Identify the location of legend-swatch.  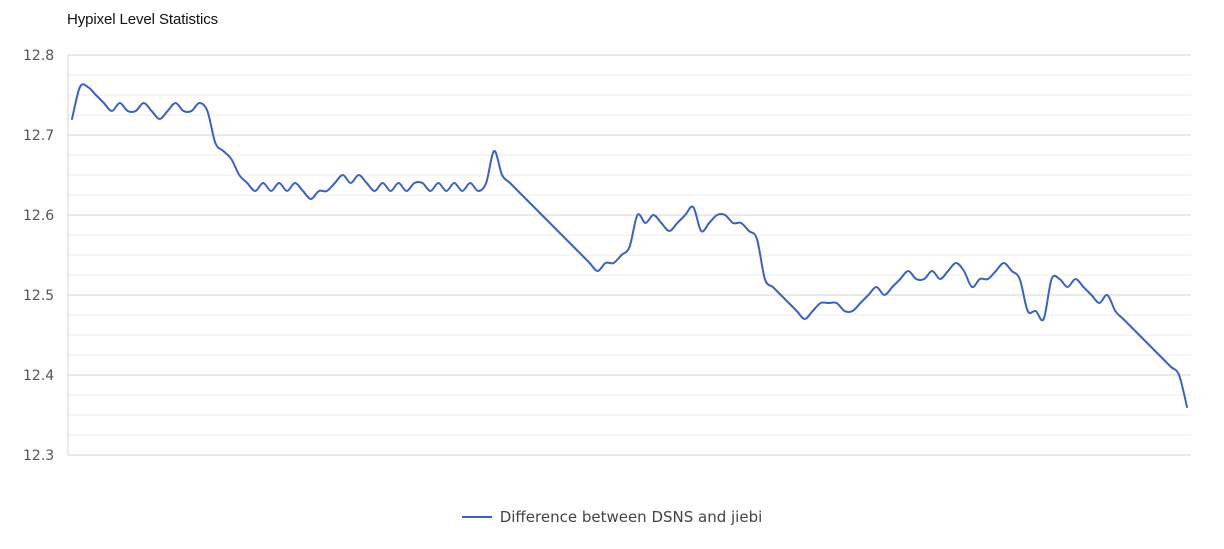
(476, 517).